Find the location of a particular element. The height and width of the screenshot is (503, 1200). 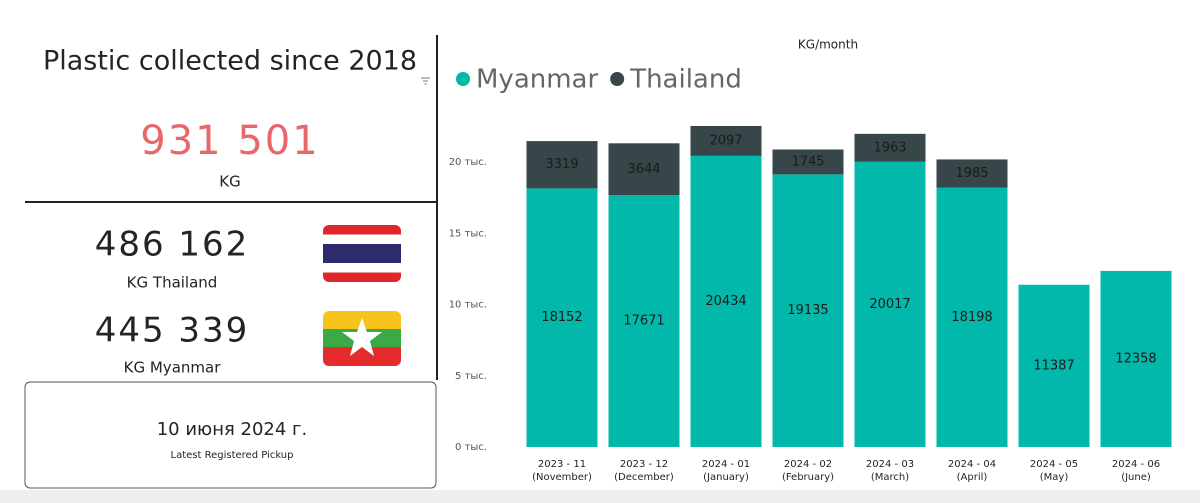

y-tick-label: 10 тыс. is located at coordinates (468, 305).